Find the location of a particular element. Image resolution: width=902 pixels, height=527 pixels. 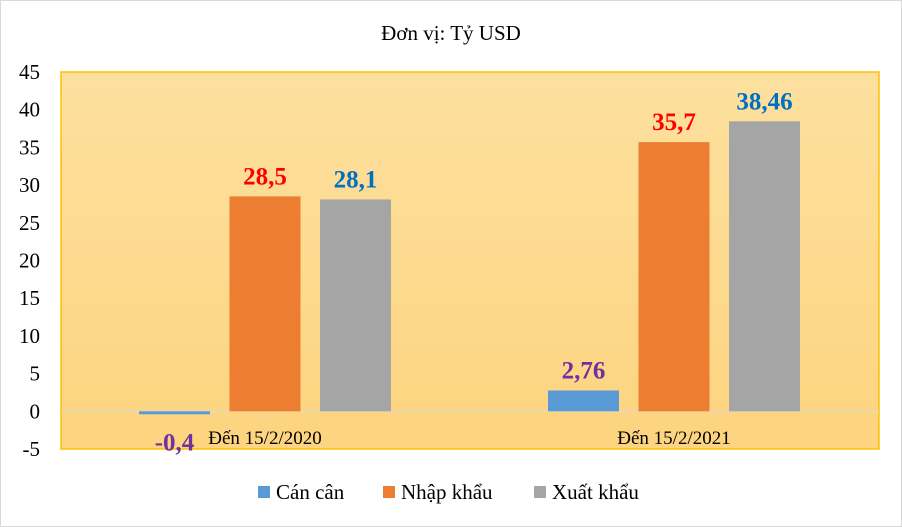

y-tick-label: 20 is located at coordinates (29, 261).